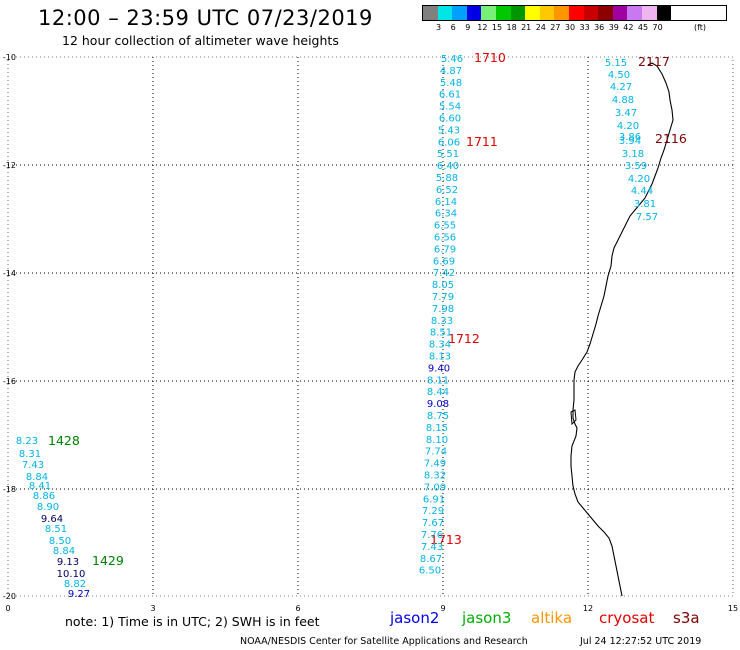 Image resolution: width=740 pixels, height=650 pixels. Describe the element at coordinates (433, 511) in the screenshot. I see `swh-value: 7.29` at that location.